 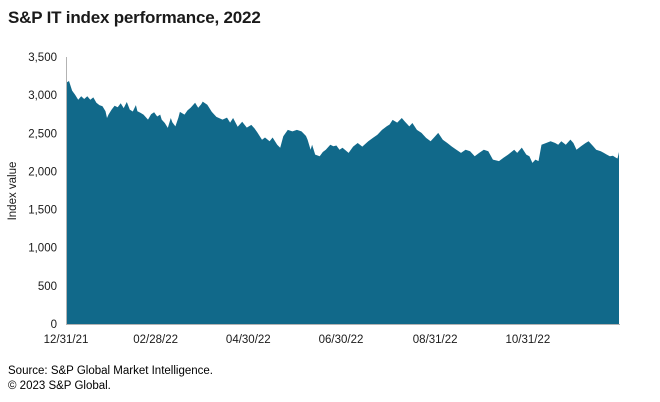 I want to click on y-tick-label: 2,000, so click(x=42, y=172).